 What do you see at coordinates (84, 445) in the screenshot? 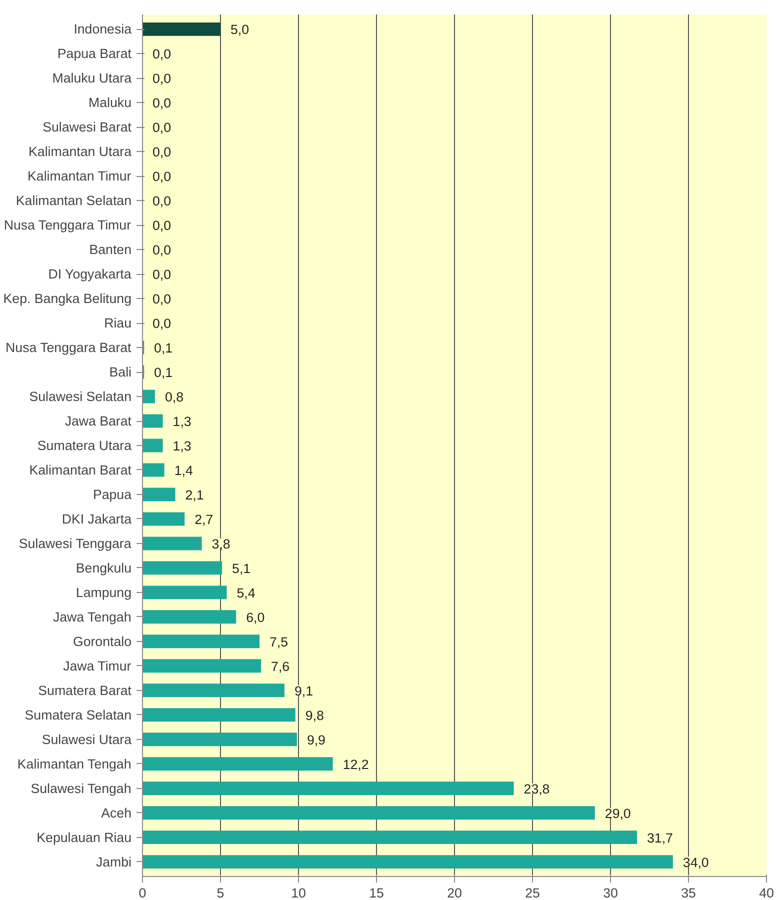
I see `y-tick-label: Sumatera Utara` at bounding box center [84, 445].